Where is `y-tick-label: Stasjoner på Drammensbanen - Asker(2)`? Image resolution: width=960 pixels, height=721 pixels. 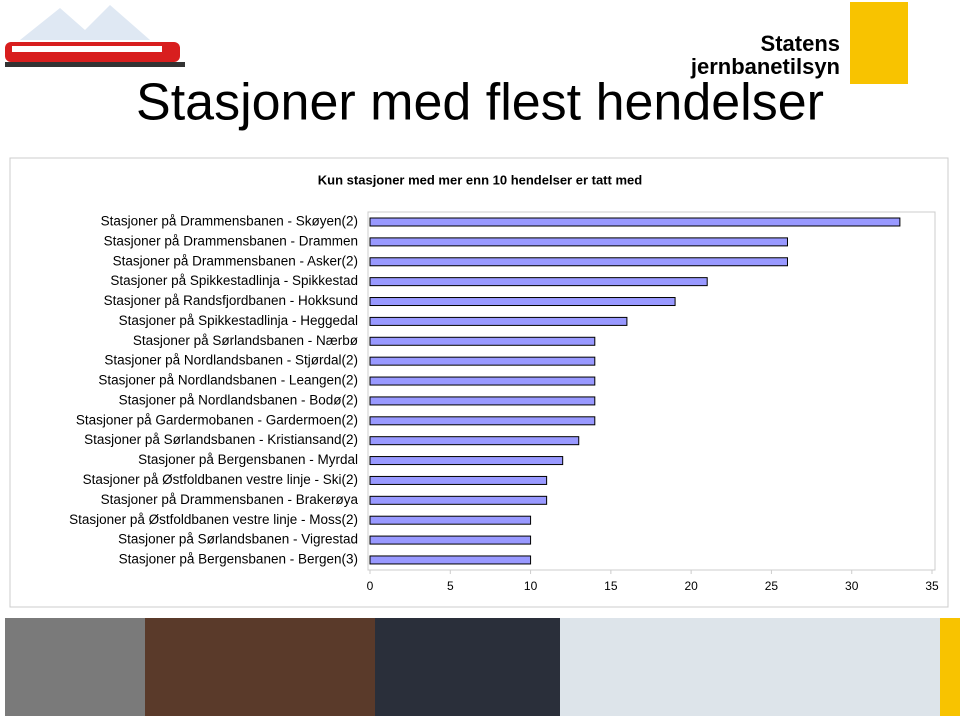 y-tick-label: Stasjoner på Drammensbanen - Asker(2) is located at coordinates (235, 260).